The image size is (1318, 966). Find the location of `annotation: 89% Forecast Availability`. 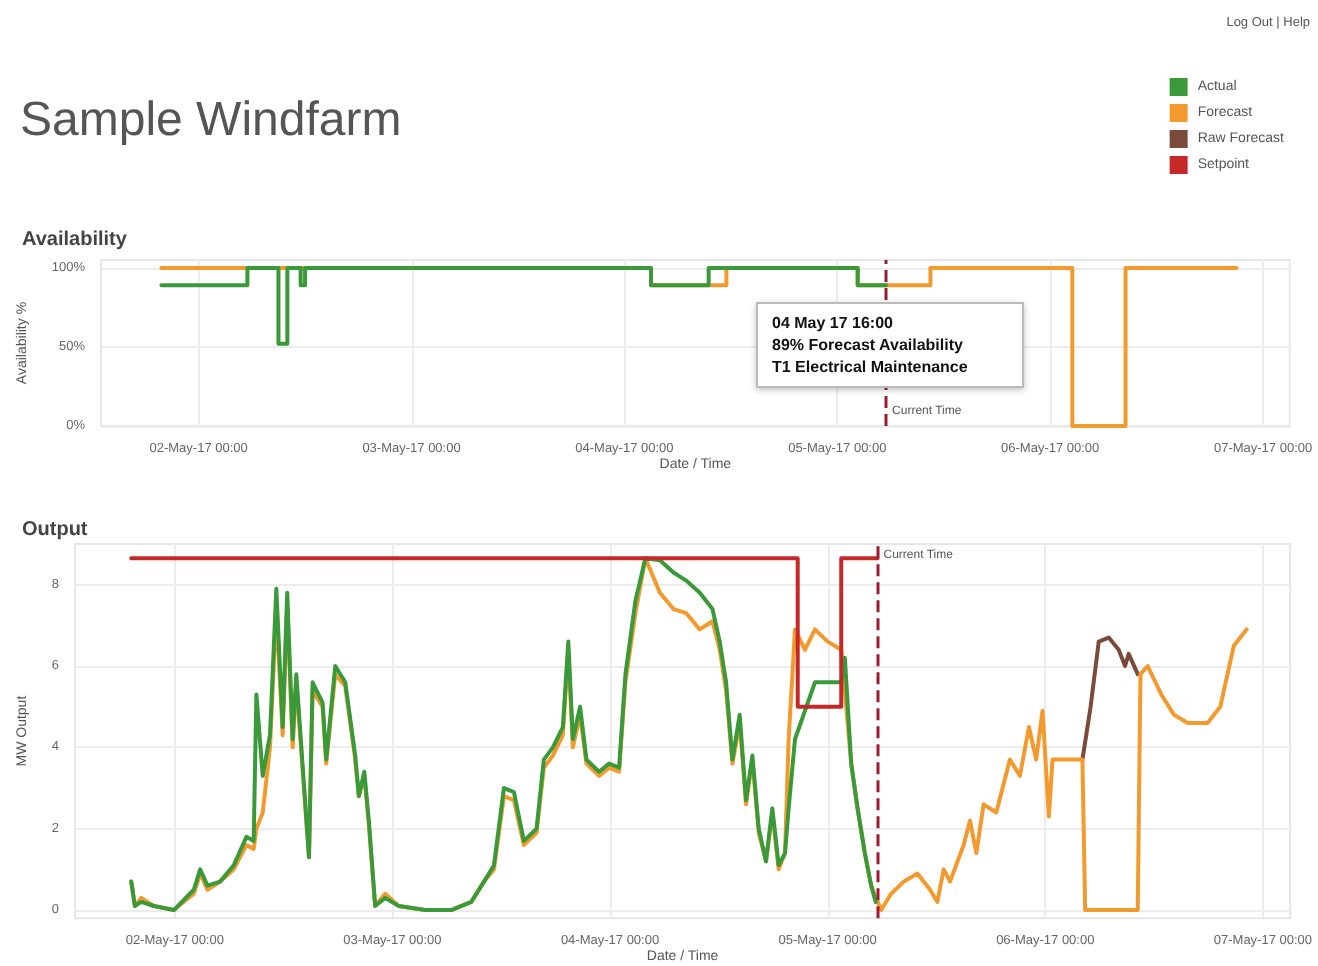

annotation: 89% Forecast Availability is located at coordinates (868, 345).